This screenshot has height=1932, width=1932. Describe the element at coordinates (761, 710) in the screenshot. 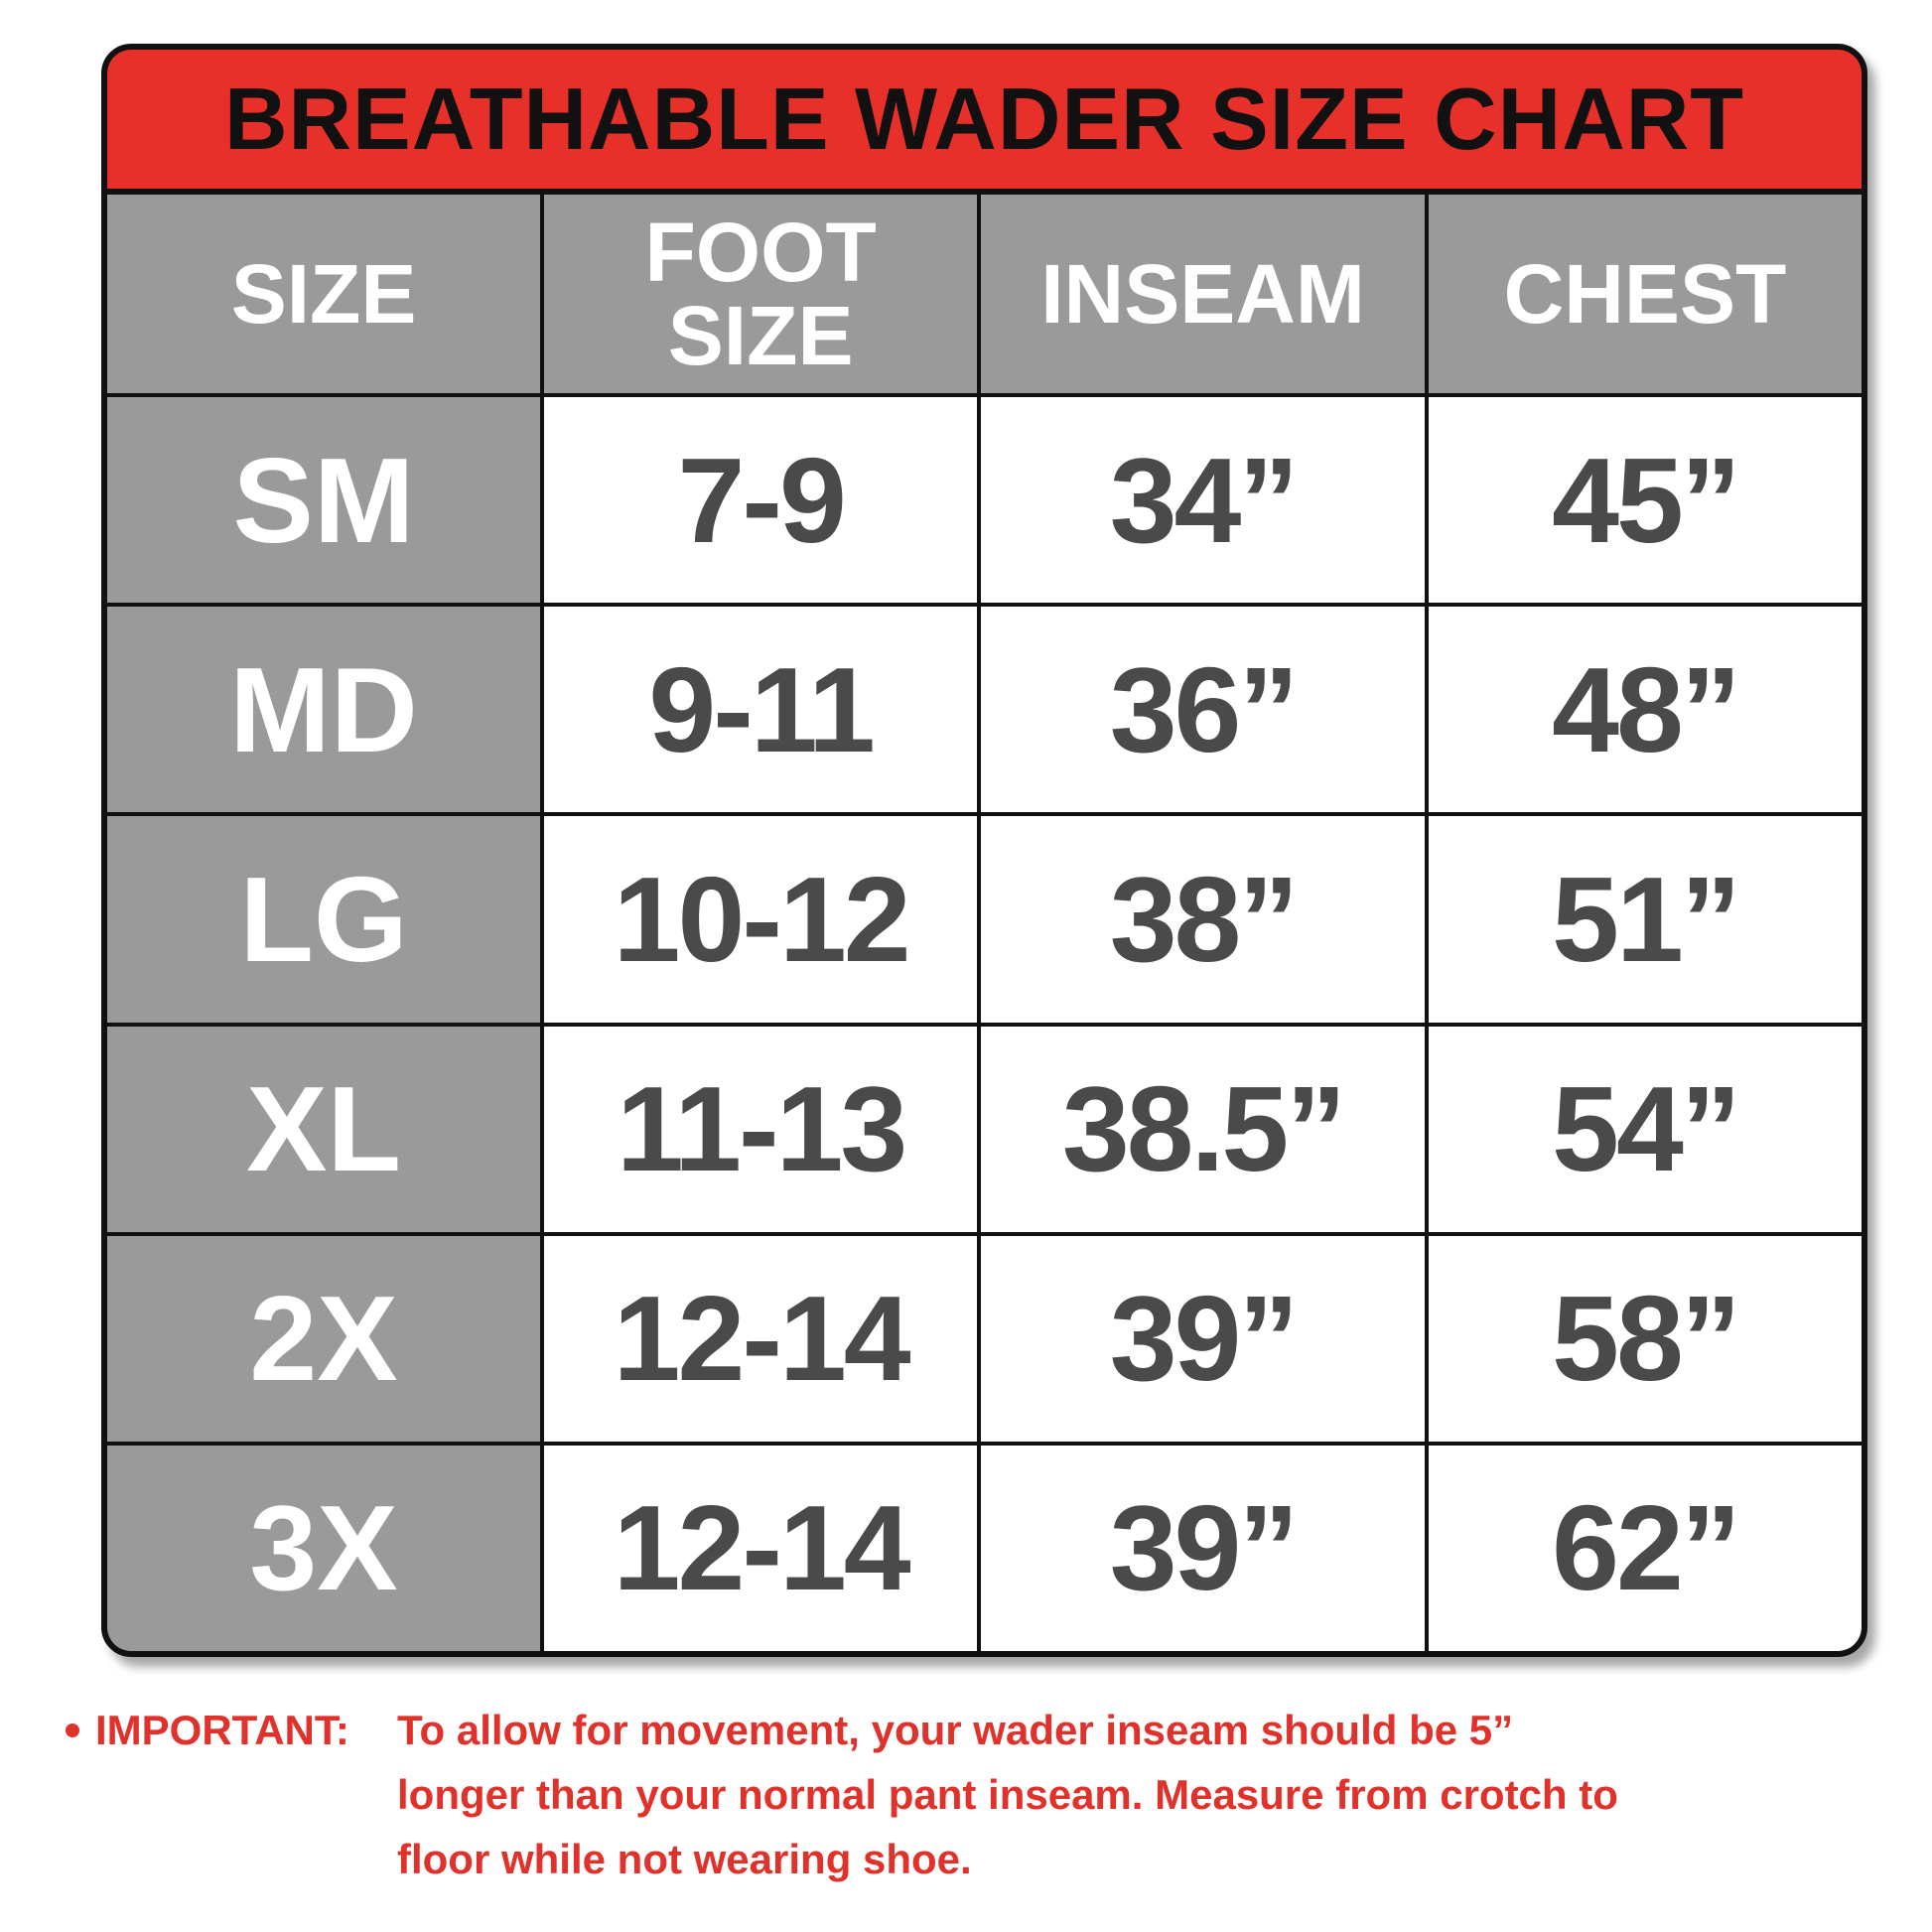

I see `table-cell: 9-11` at that location.